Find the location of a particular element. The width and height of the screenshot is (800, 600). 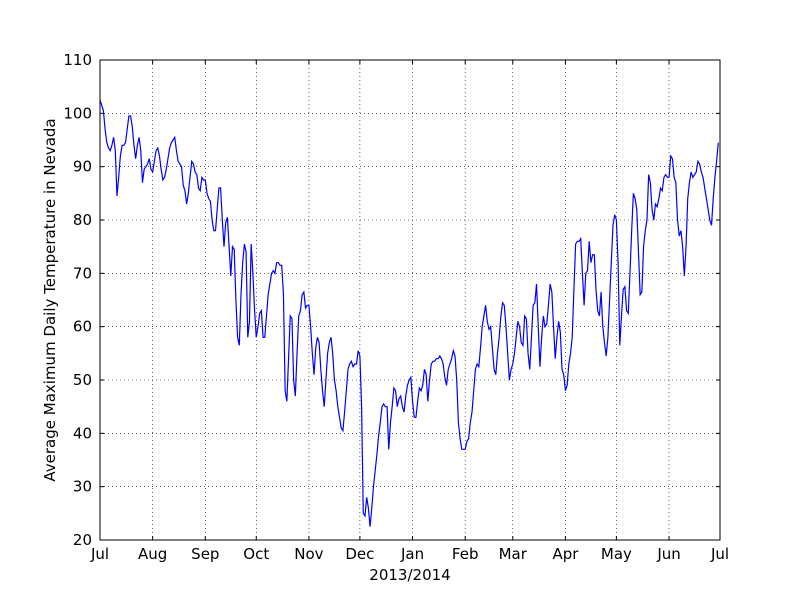

x-tick-label: May is located at coordinates (616, 554).